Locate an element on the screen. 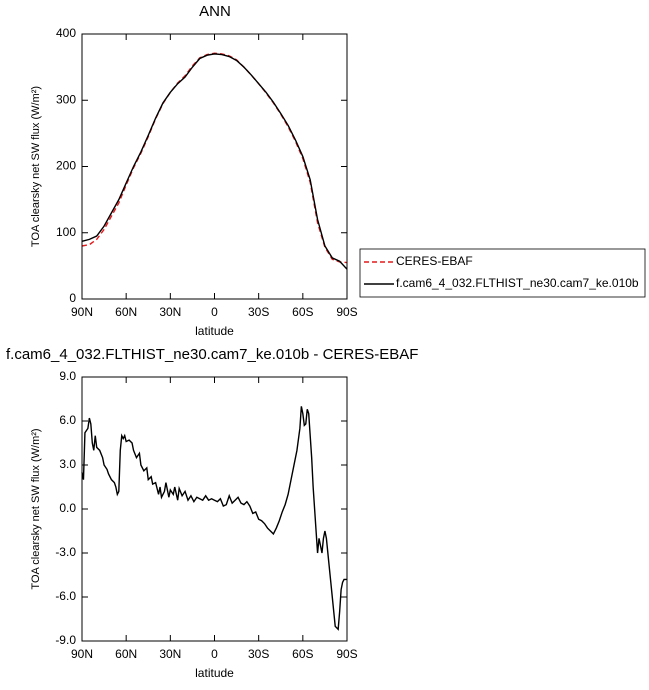 This screenshot has height=690, width=649. y-tick-label: 6.0 is located at coordinates (67, 420).